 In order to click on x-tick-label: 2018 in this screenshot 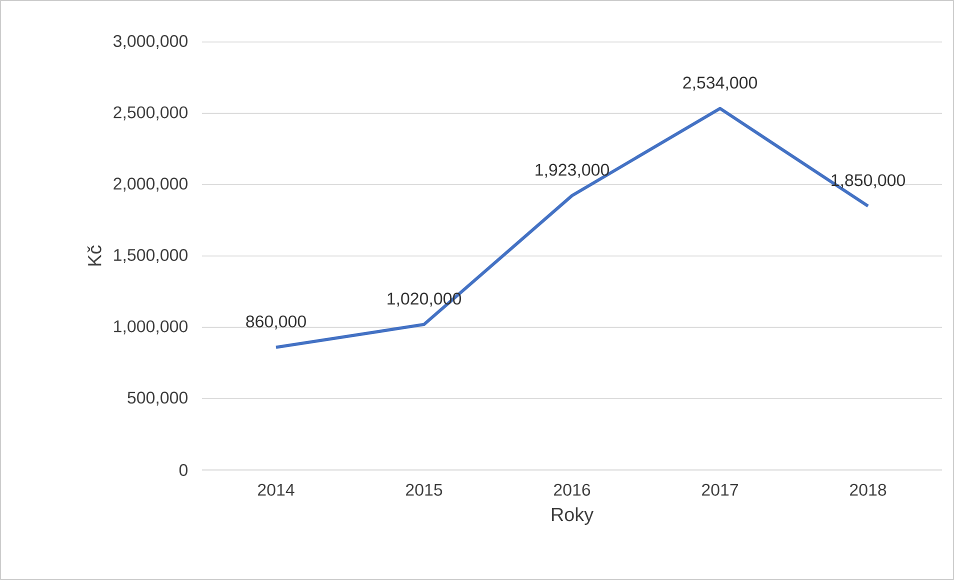, I will do `click(868, 490)`.